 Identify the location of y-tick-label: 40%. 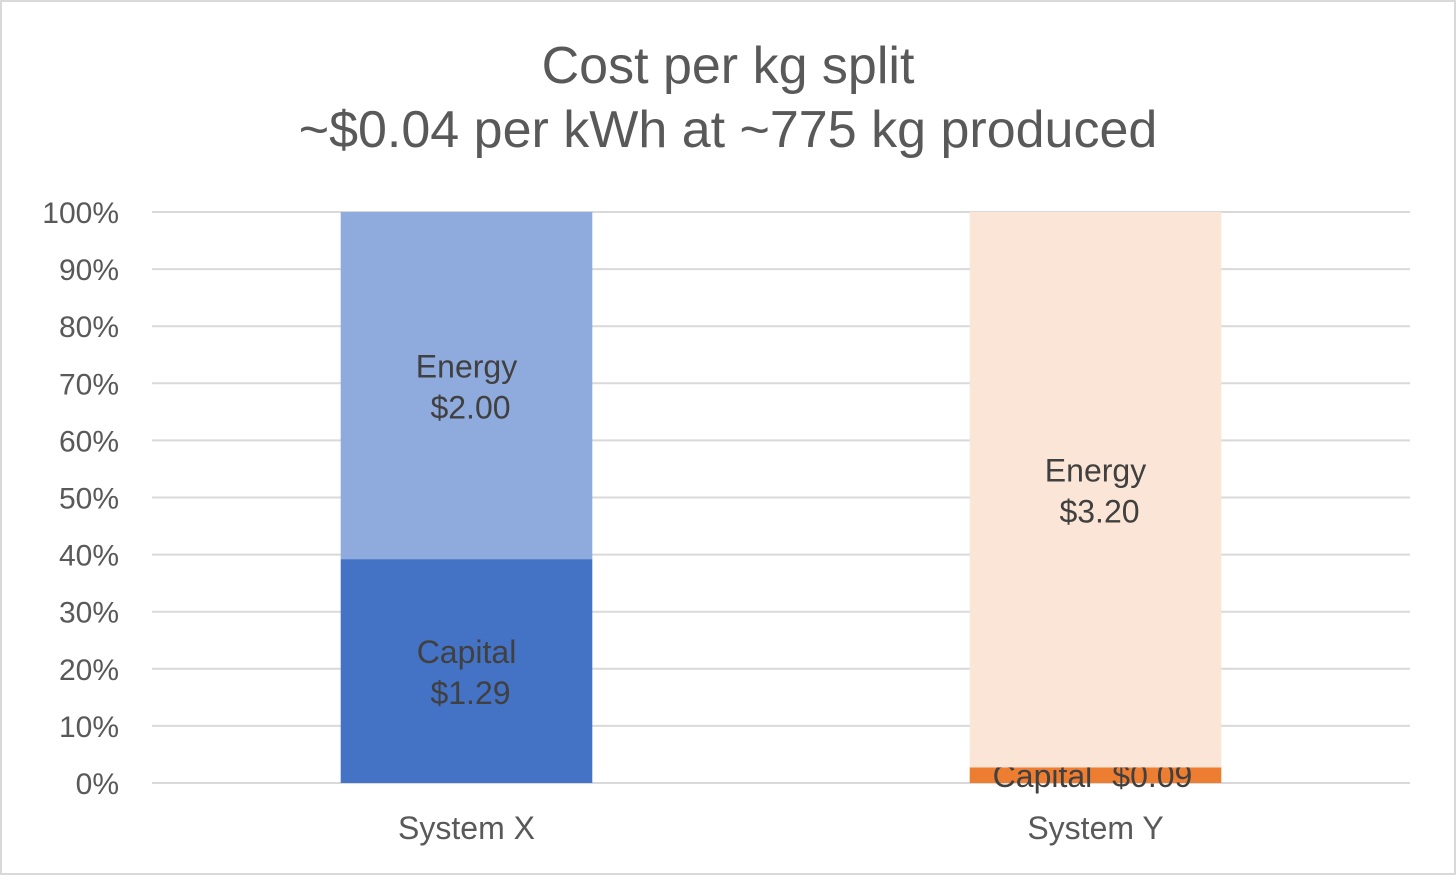
(89, 556).